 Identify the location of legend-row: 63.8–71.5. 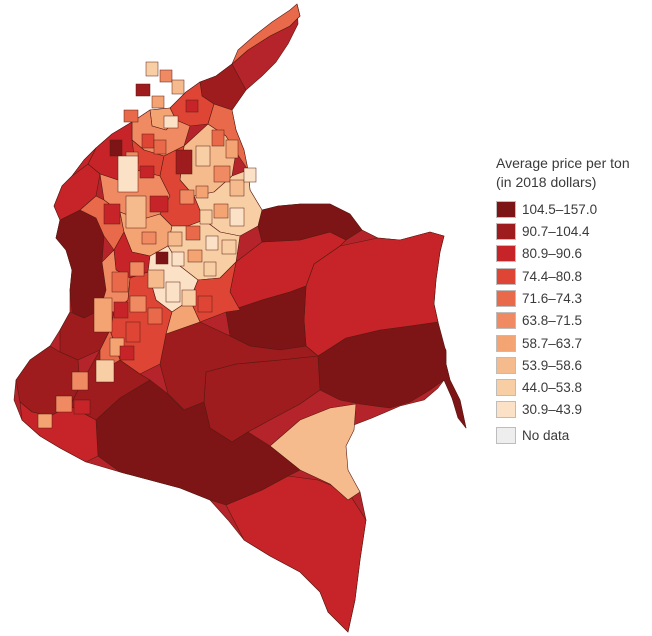
(571, 320).